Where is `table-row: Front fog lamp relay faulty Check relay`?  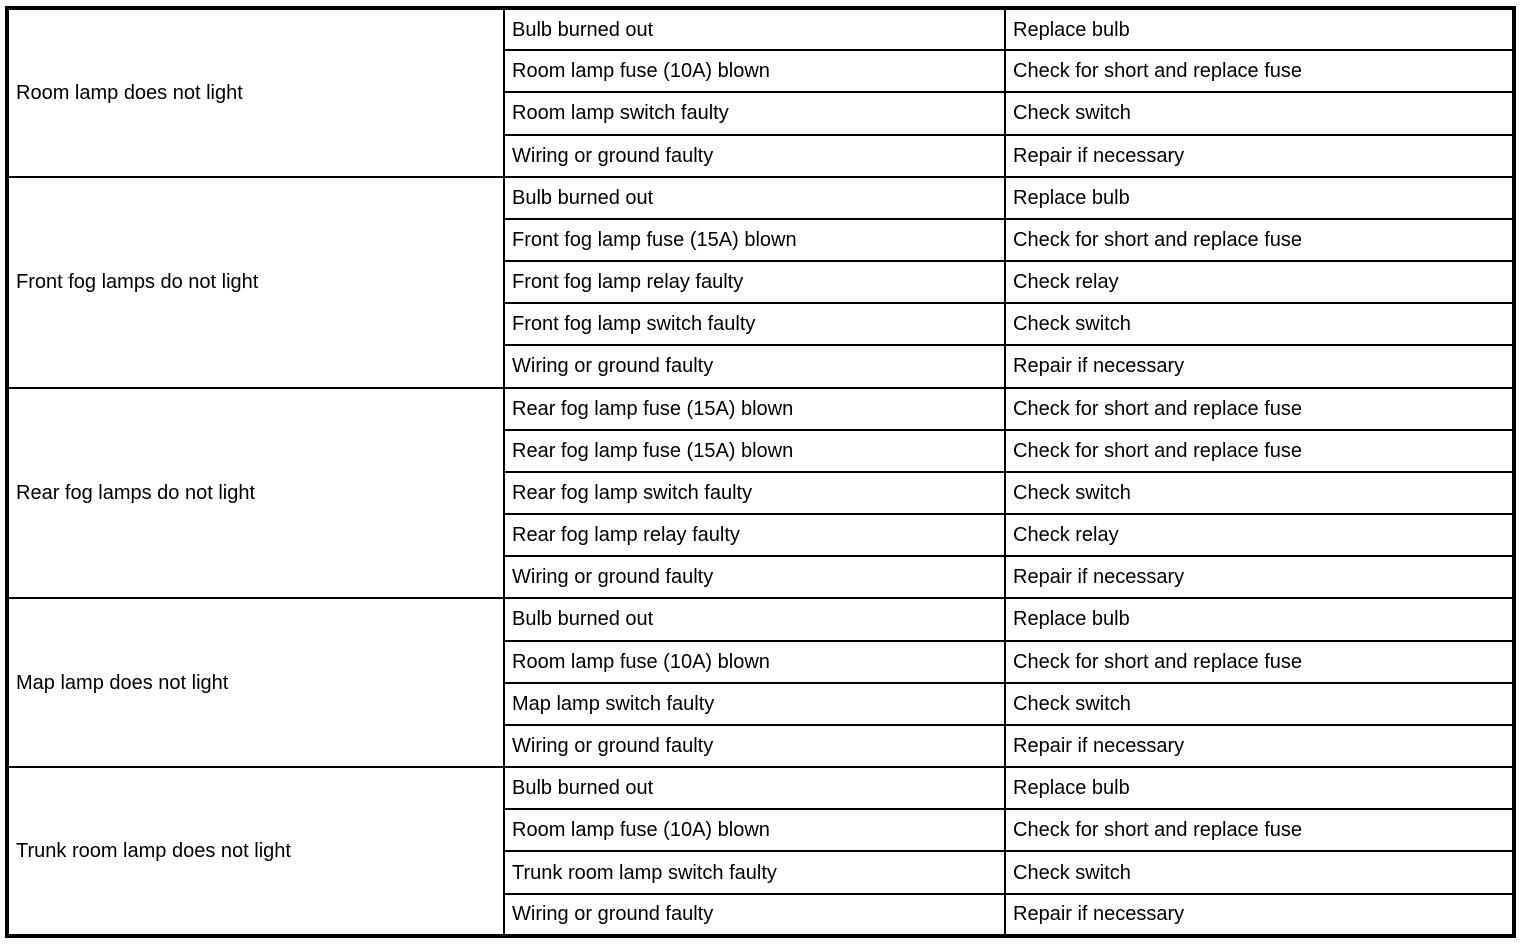
table-row: Front fog lamp relay faulty Check relay is located at coordinates (761, 282).